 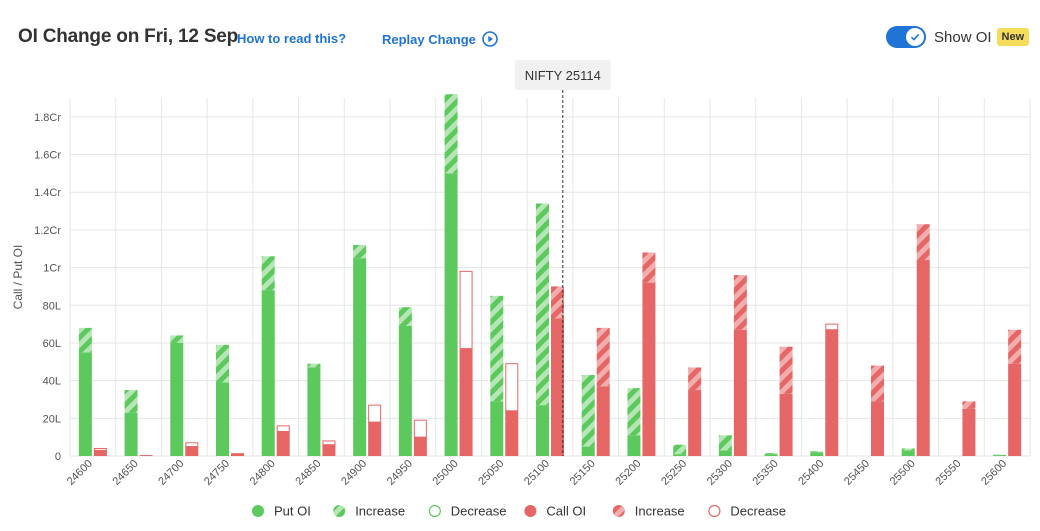 I want to click on legend-label: Increase, so click(x=380, y=511).